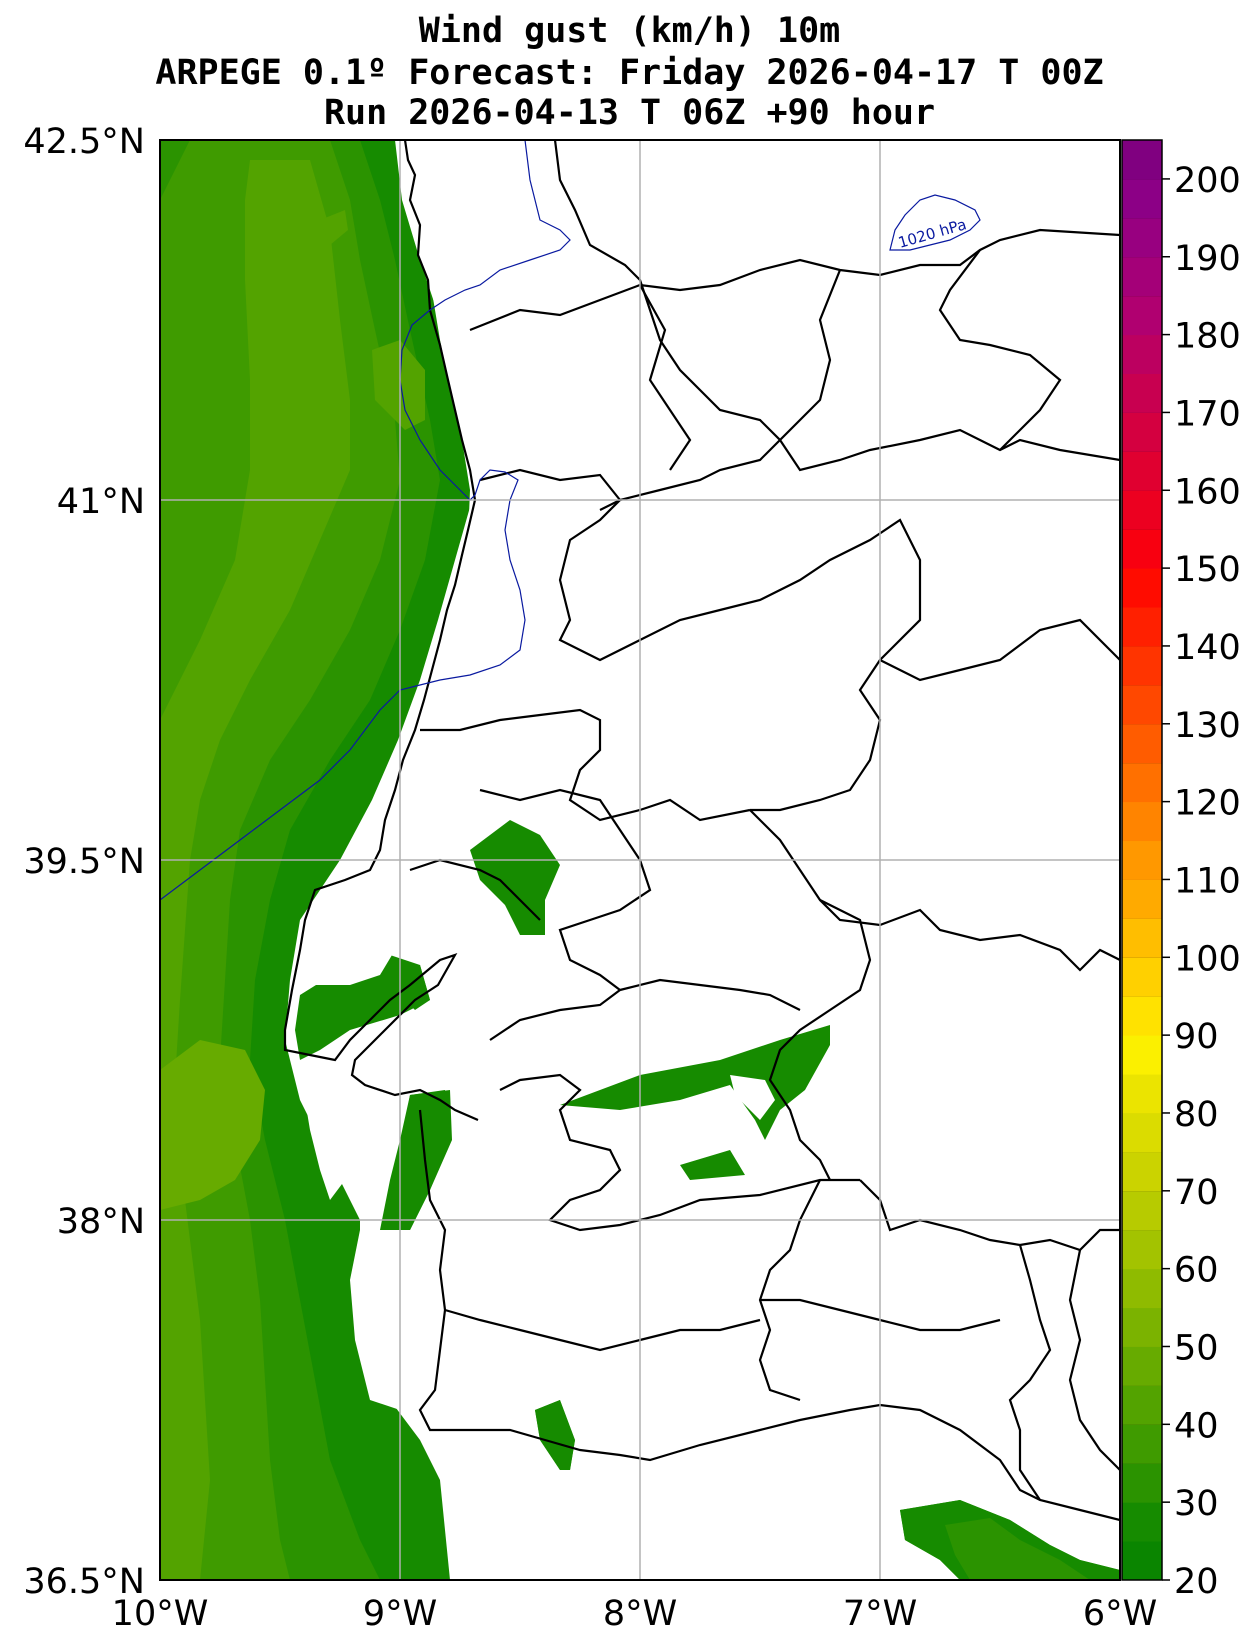 This screenshot has width=1259, height=1648. Describe the element at coordinates (1196, 1115) in the screenshot. I see `colorbar-tick-label: 80` at that location.